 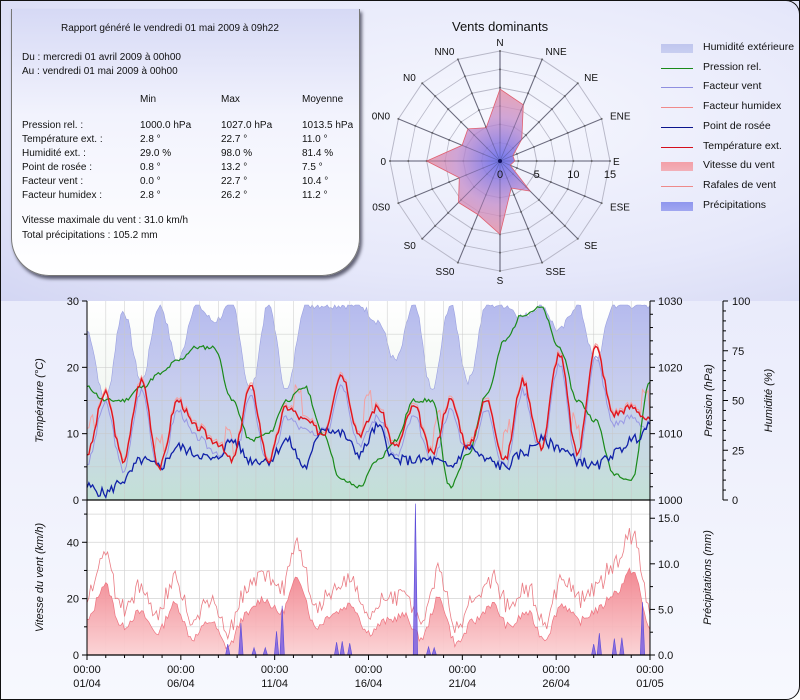 What do you see at coordinates (90, 235) in the screenshot?
I see `total-rain: Total précipitations : 105.2 mm` at bounding box center [90, 235].